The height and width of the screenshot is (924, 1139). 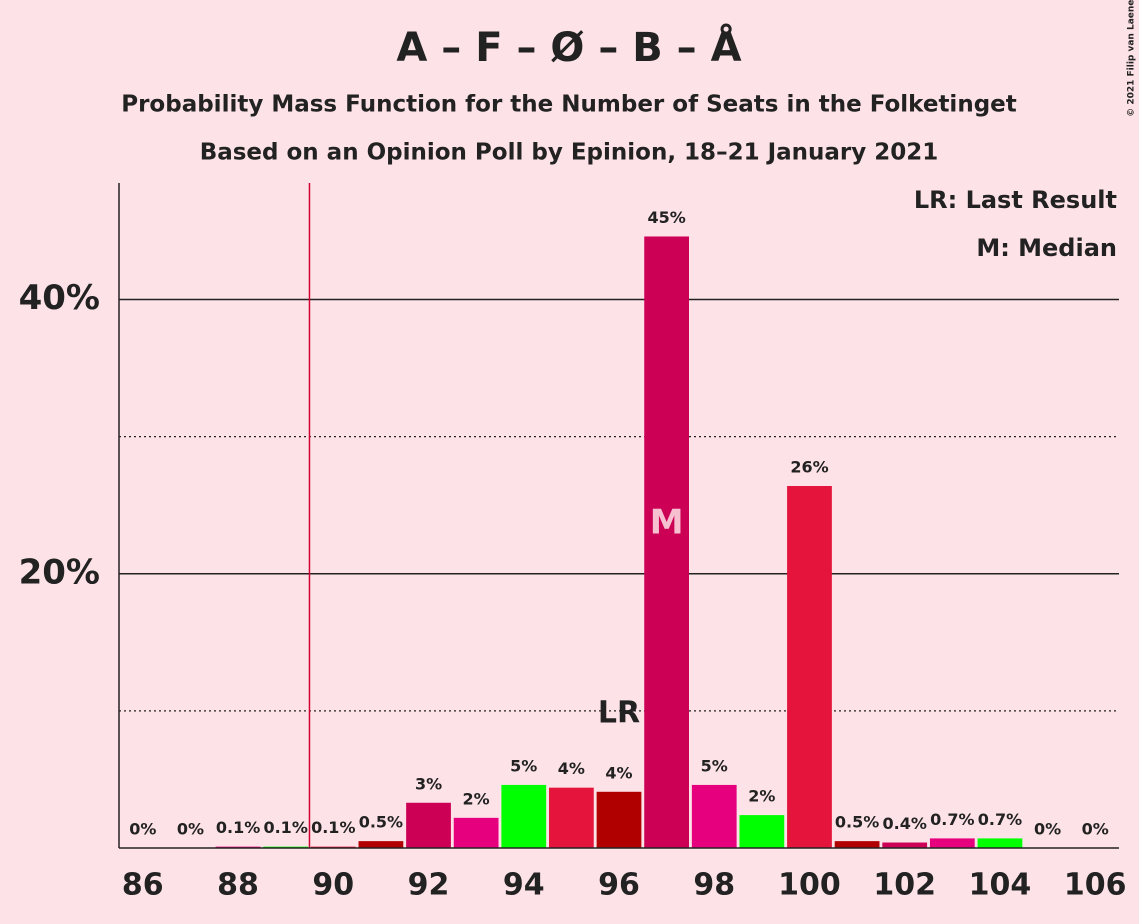 What do you see at coordinates (809, 885) in the screenshot?
I see `x-tick-label: 100` at bounding box center [809, 885].